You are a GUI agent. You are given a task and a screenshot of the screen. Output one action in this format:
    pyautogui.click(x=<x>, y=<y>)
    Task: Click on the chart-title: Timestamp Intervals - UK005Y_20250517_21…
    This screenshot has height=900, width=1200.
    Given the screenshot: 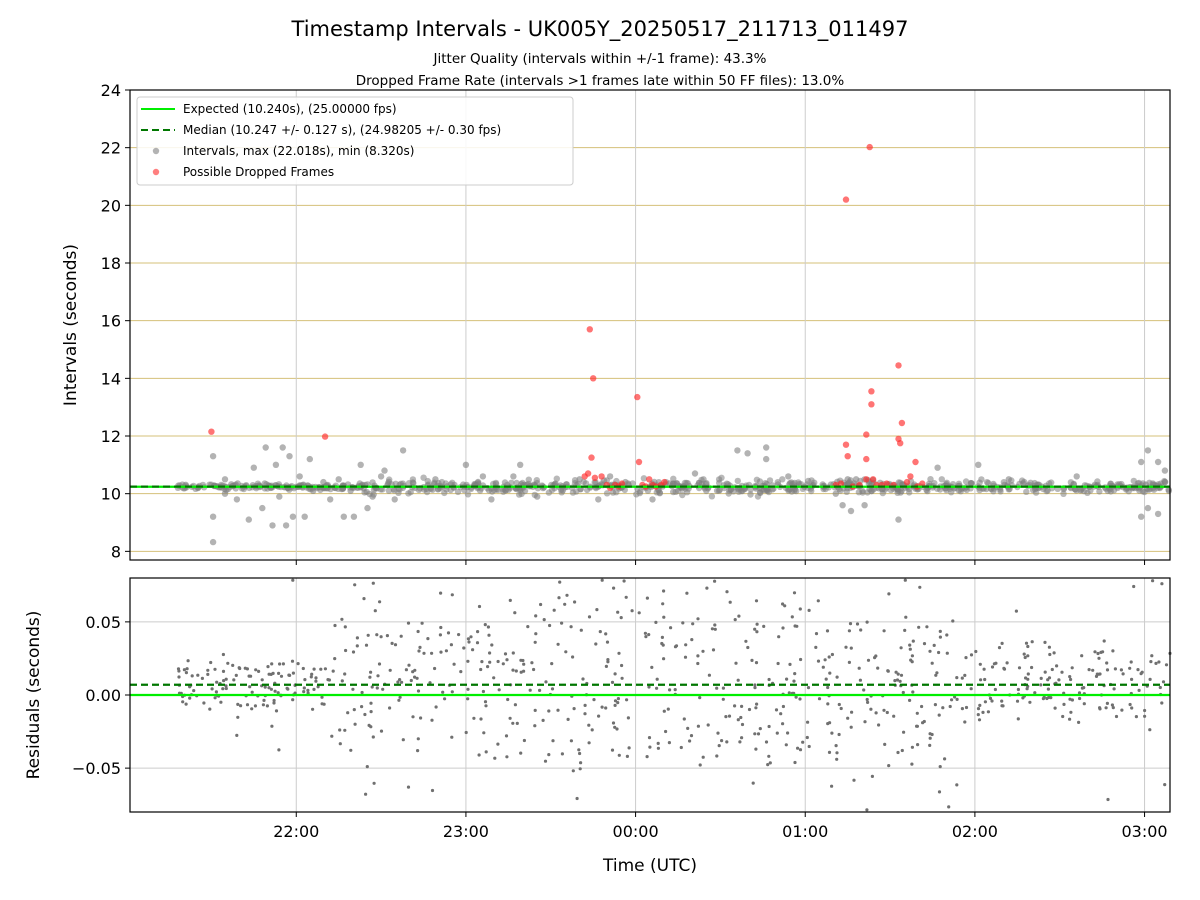 What is the action you would take?
    pyautogui.click(x=600, y=29)
    